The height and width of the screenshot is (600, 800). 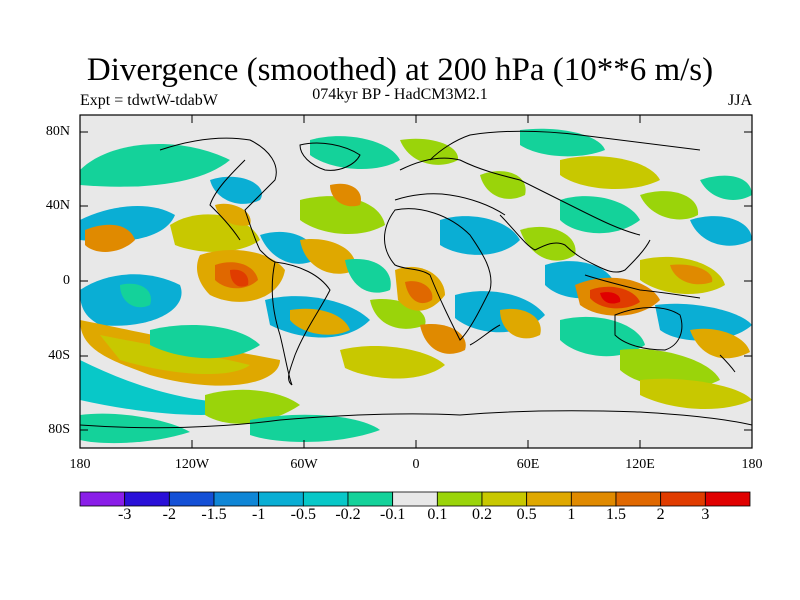 What do you see at coordinates (392, 514) in the screenshot?
I see `colorbar-label: -0.1` at bounding box center [392, 514].